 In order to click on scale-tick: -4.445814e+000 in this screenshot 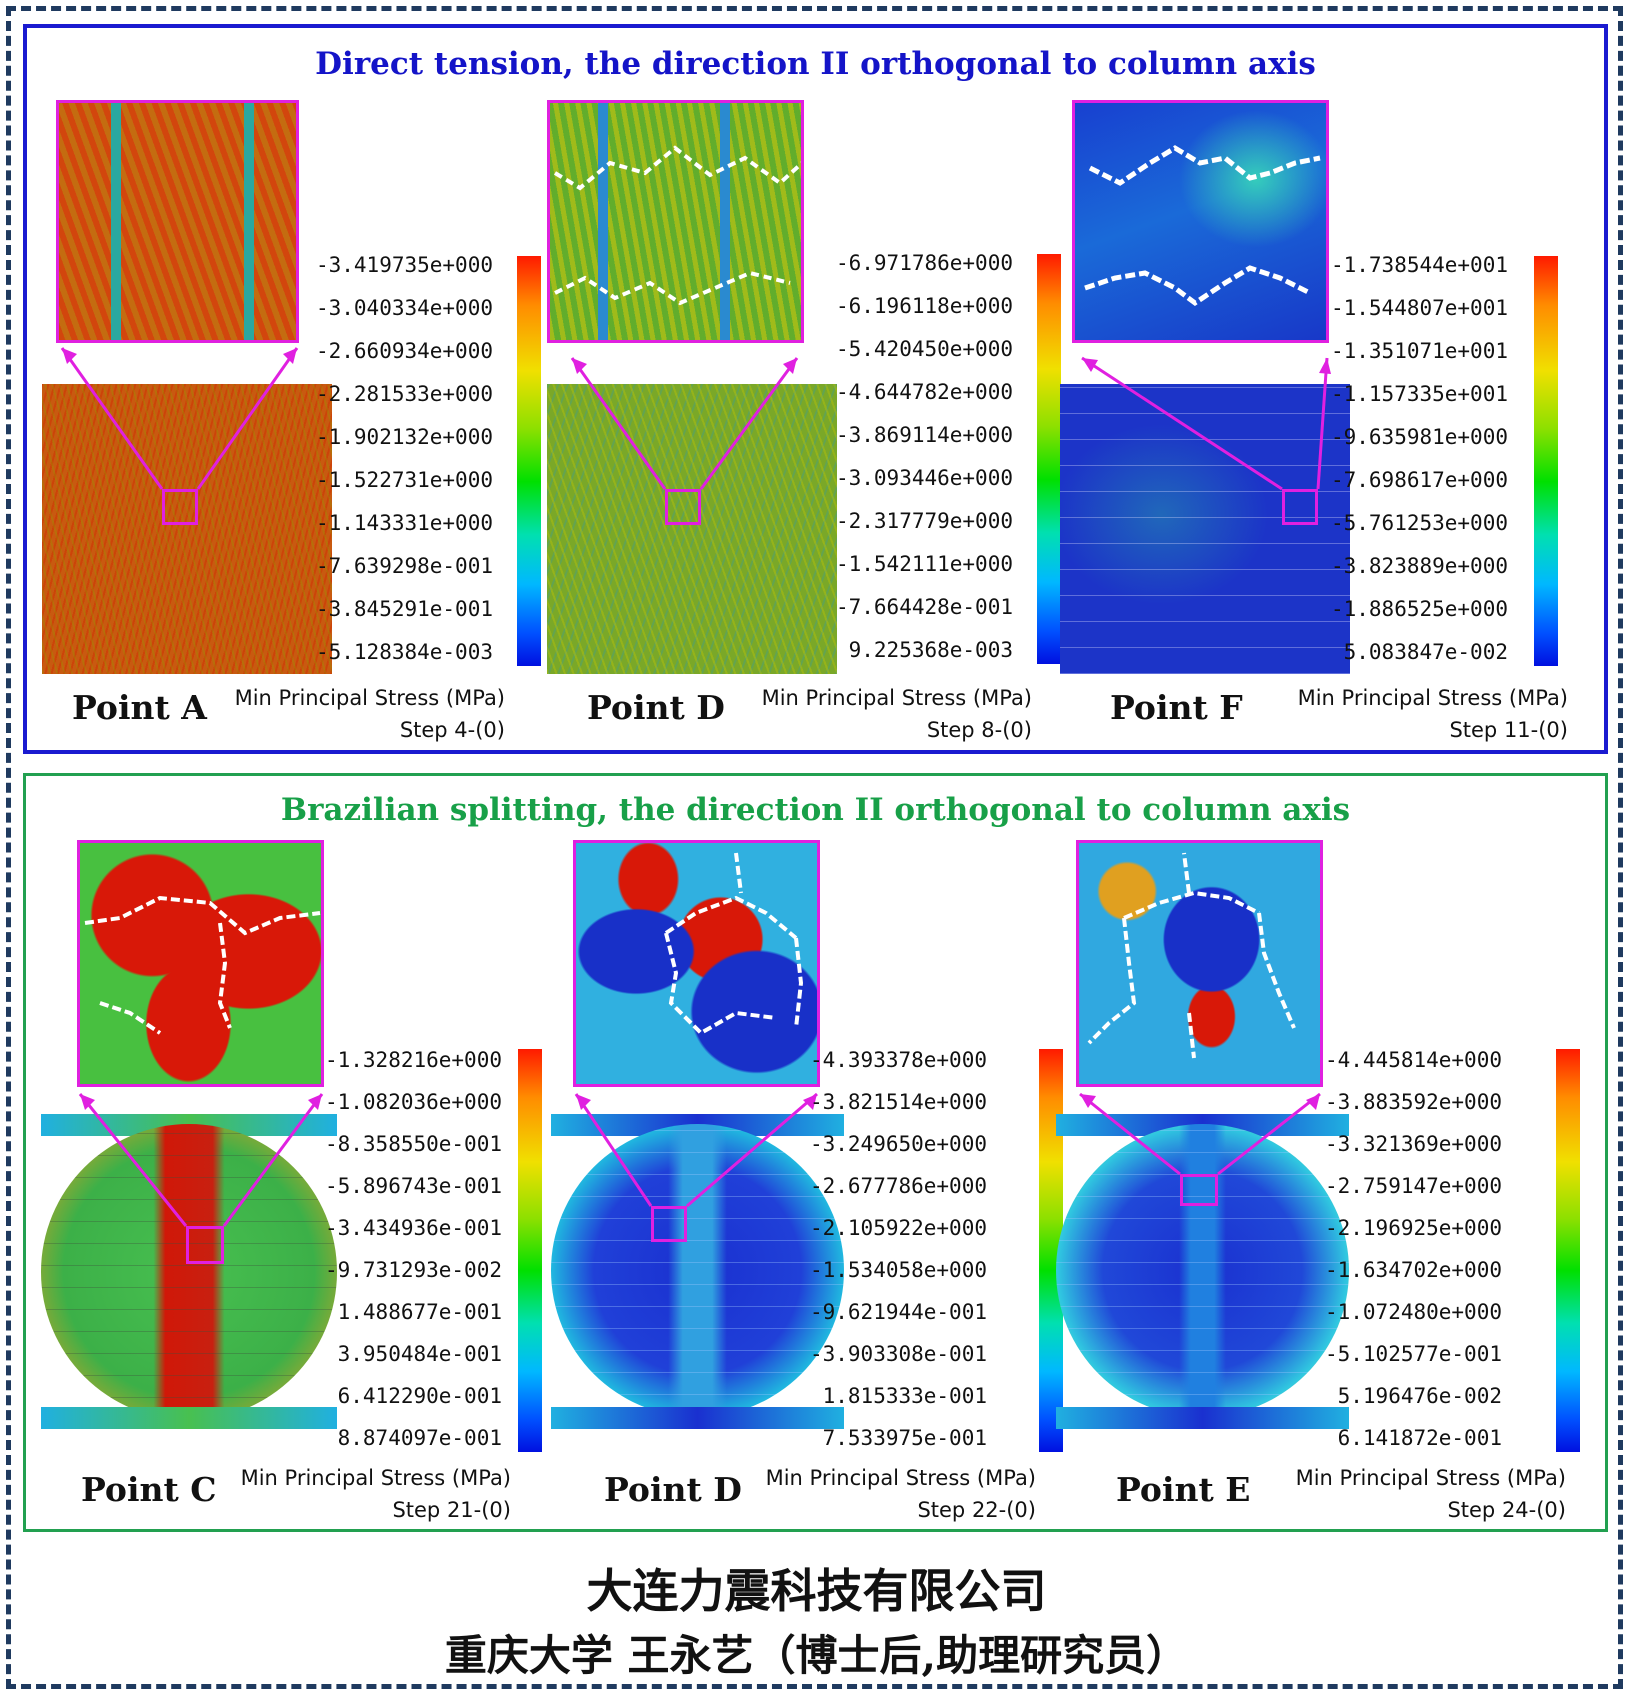, I will do `click(1413, 1060)`.